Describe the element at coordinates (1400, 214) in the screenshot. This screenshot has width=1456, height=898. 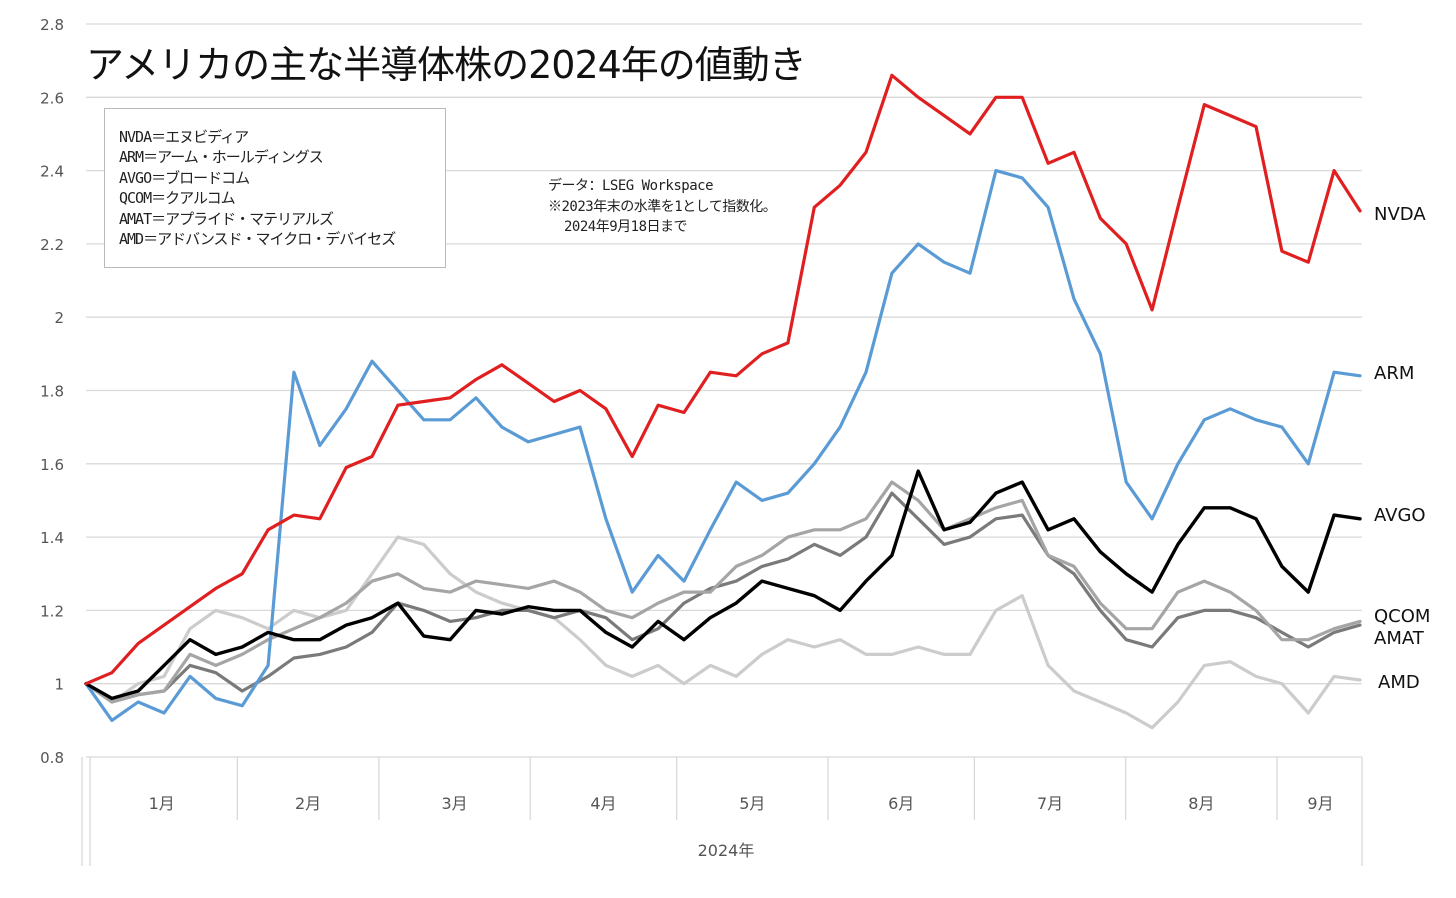
I see `end-label-nvda: NVDA` at that location.